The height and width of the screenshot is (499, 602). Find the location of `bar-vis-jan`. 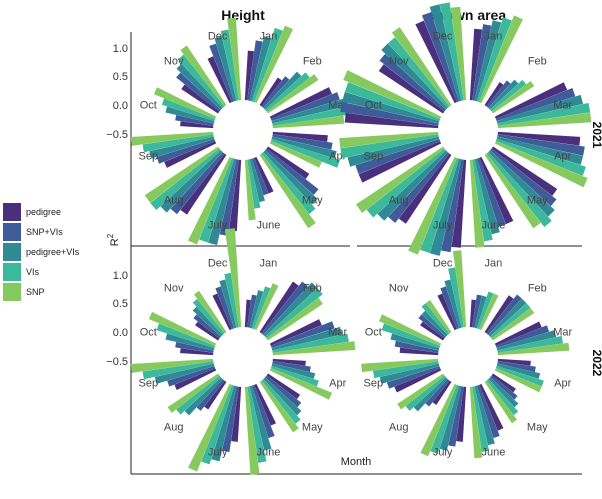

bar-vis-jan is located at coordinates (261, 308).